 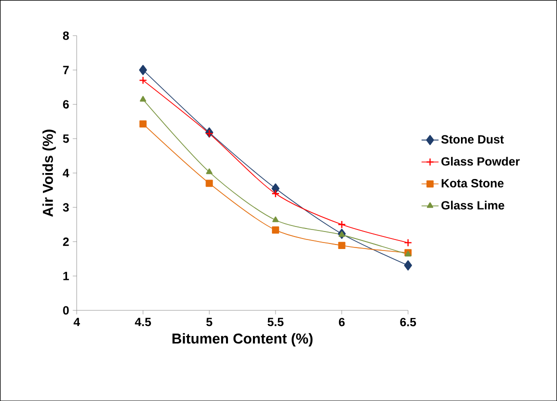 What do you see at coordinates (408, 322) in the screenshot?
I see `x-tick-label: 6.5` at bounding box center [408, 322].